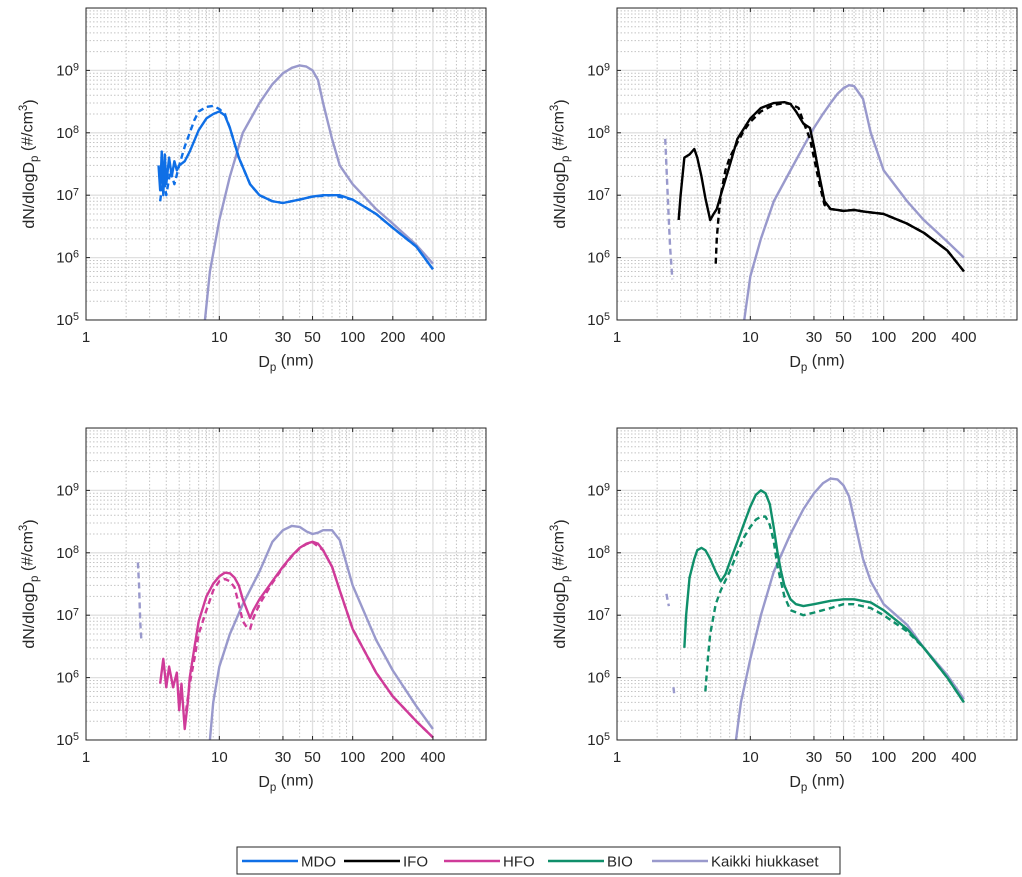 Image resolution: width=1022 pixels, height=877 pixels. What do you see at coordinates (415, 862) in the screenshot?
I see `legend-label-ifo: IFO` at bounding box center [415, 862].